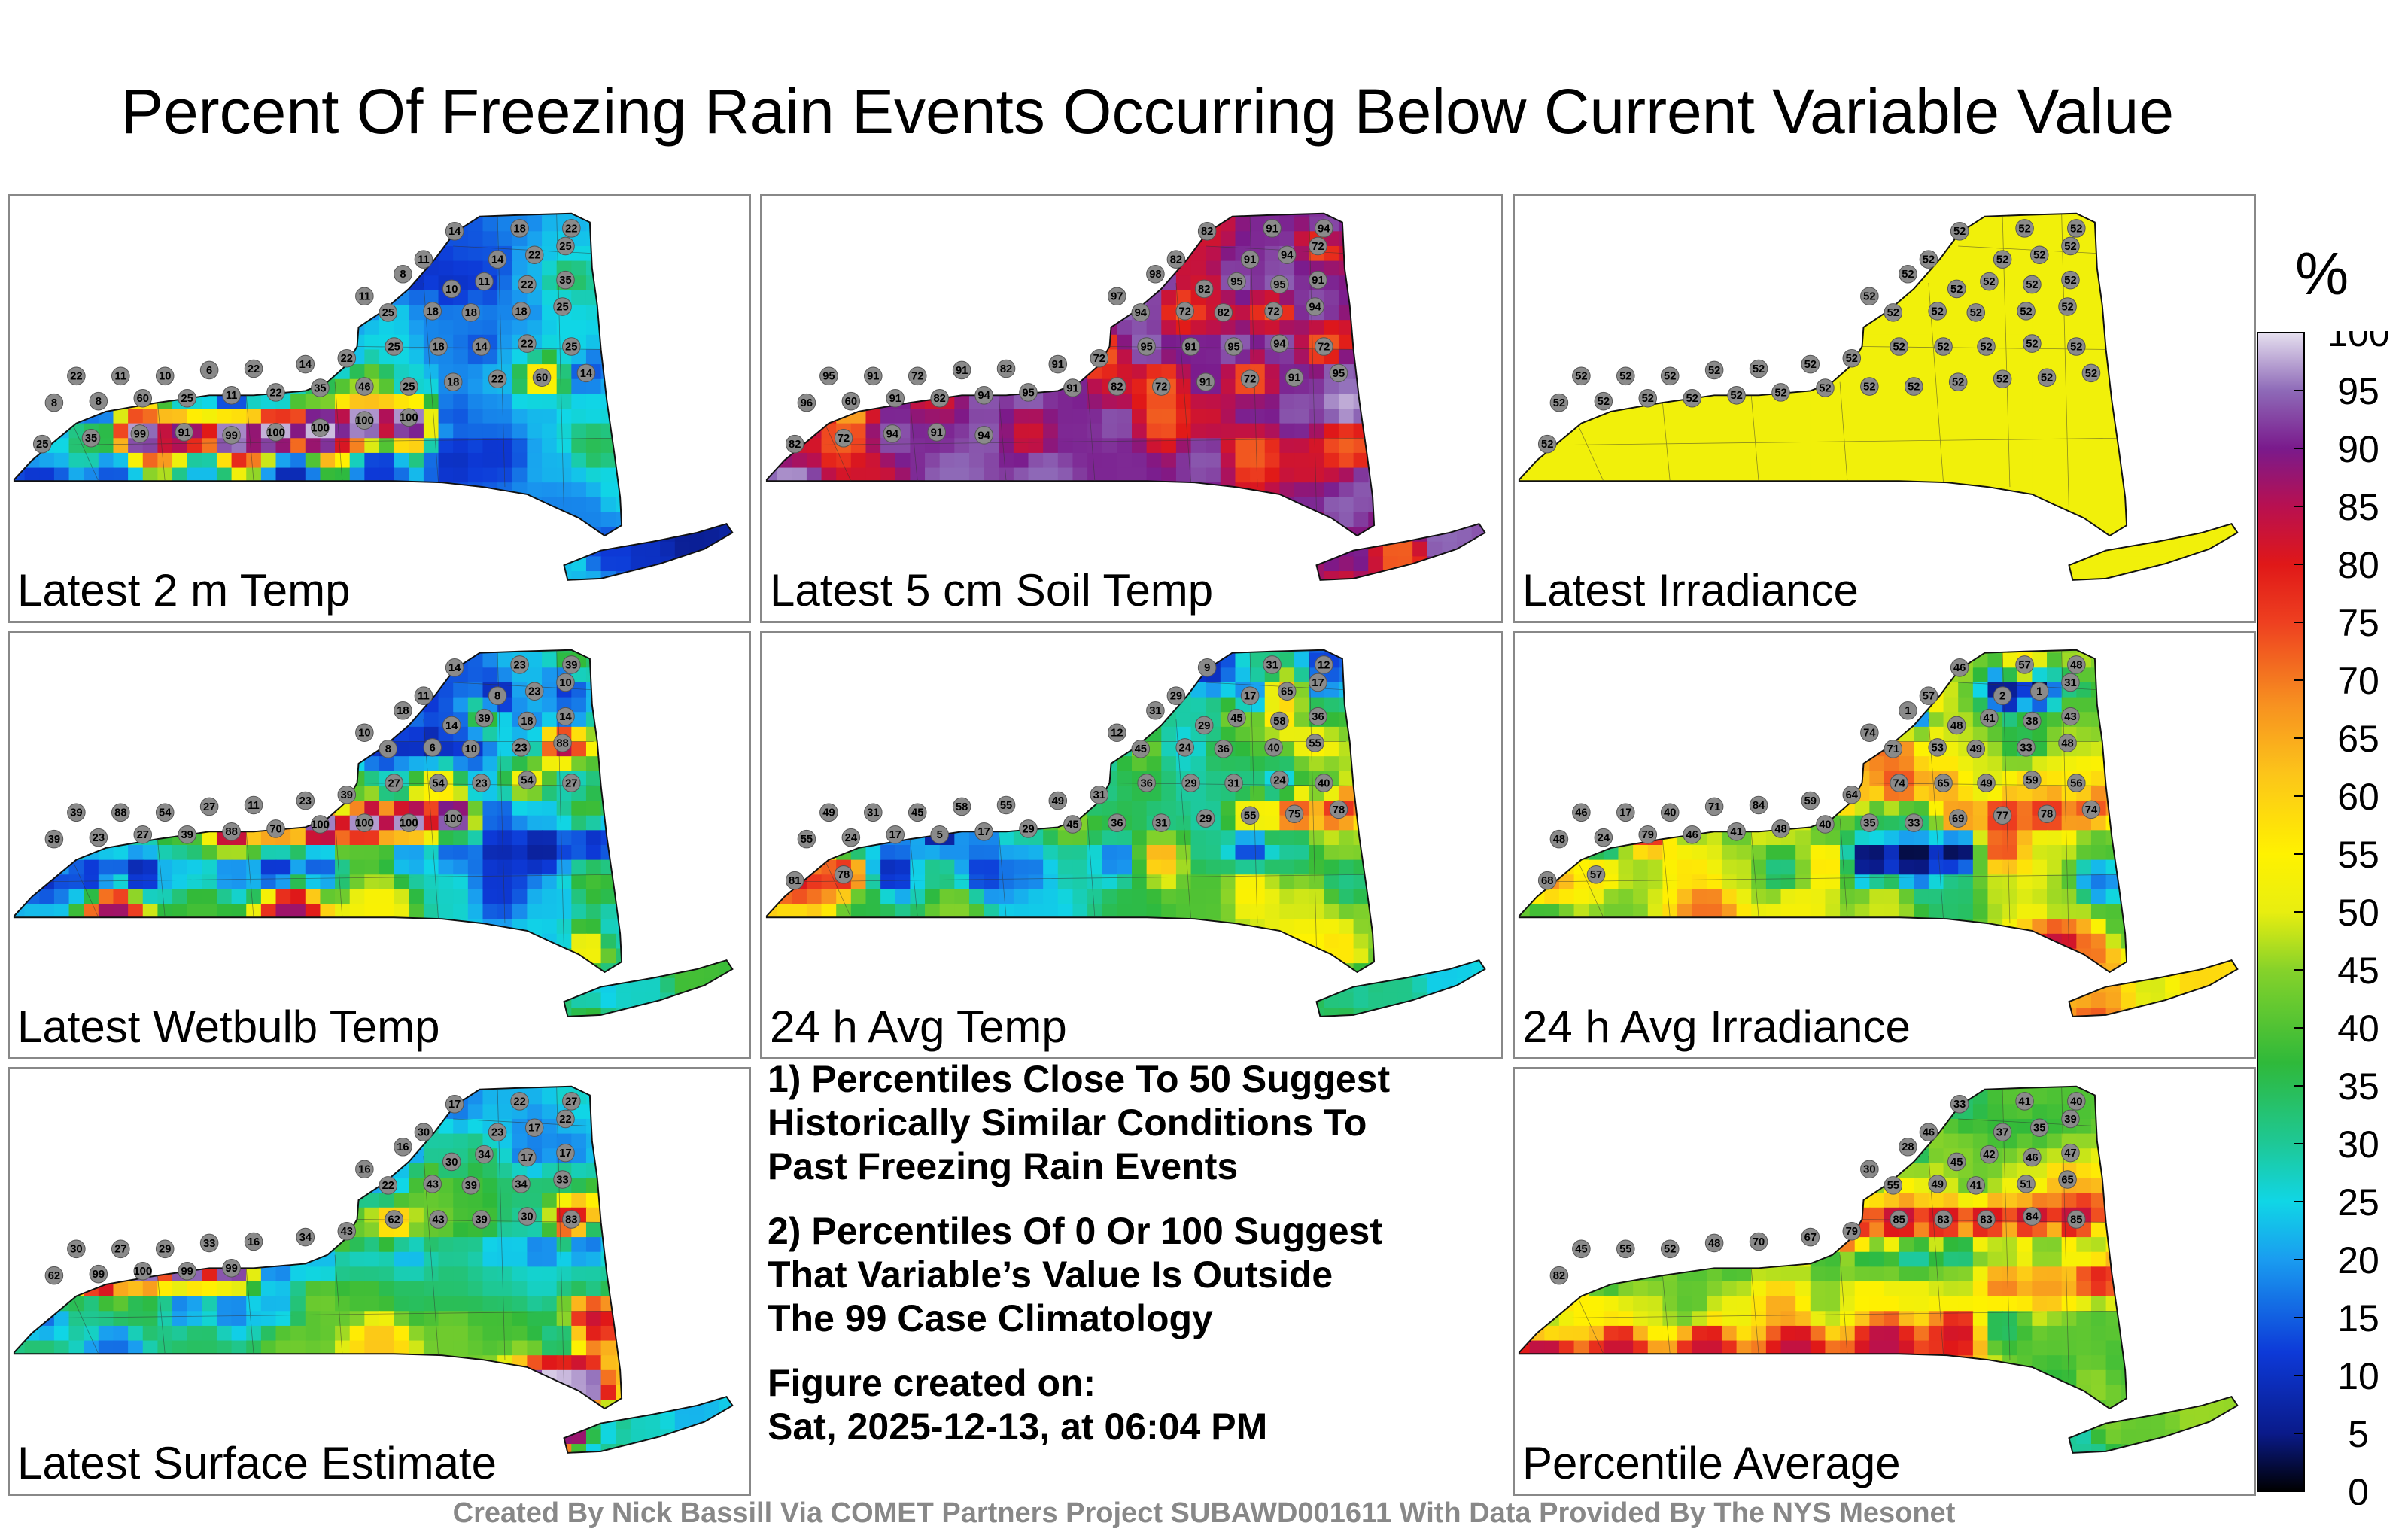 The height and width of the screenshot is (1535, 2408). I want to click on station-value: 97, so click(1117, 296).